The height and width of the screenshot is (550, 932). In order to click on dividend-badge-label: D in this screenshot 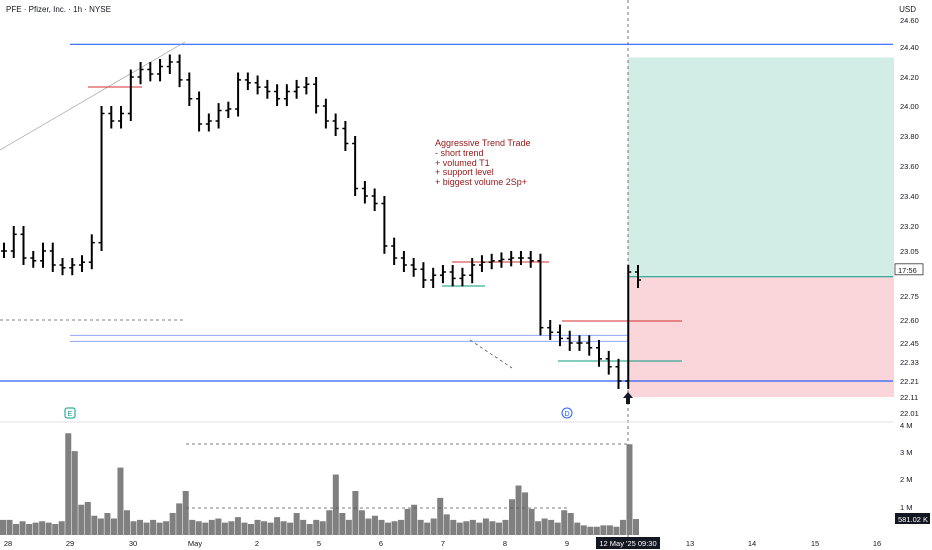, I will do `click(566, 414)`.